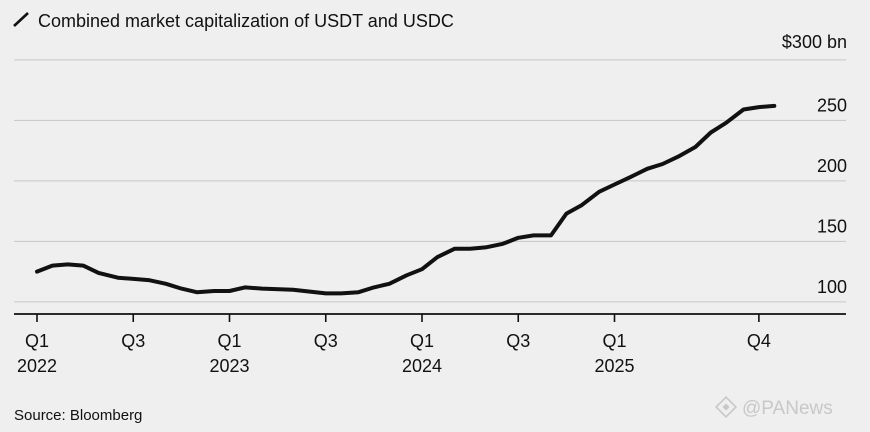  What do you see at coordinates (614, 366) in the screenshot?
I see `x-year-label-2025: 2025` at bounding box center [614, 366].